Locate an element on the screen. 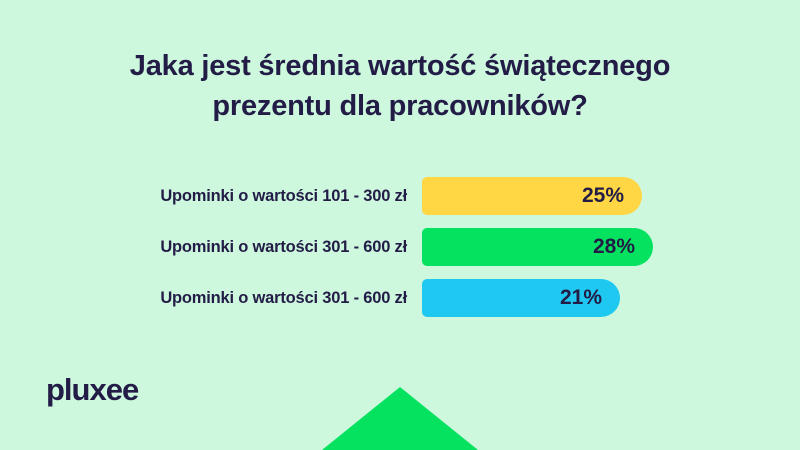  bar-value: 25% is located at coordinates (602, 195).